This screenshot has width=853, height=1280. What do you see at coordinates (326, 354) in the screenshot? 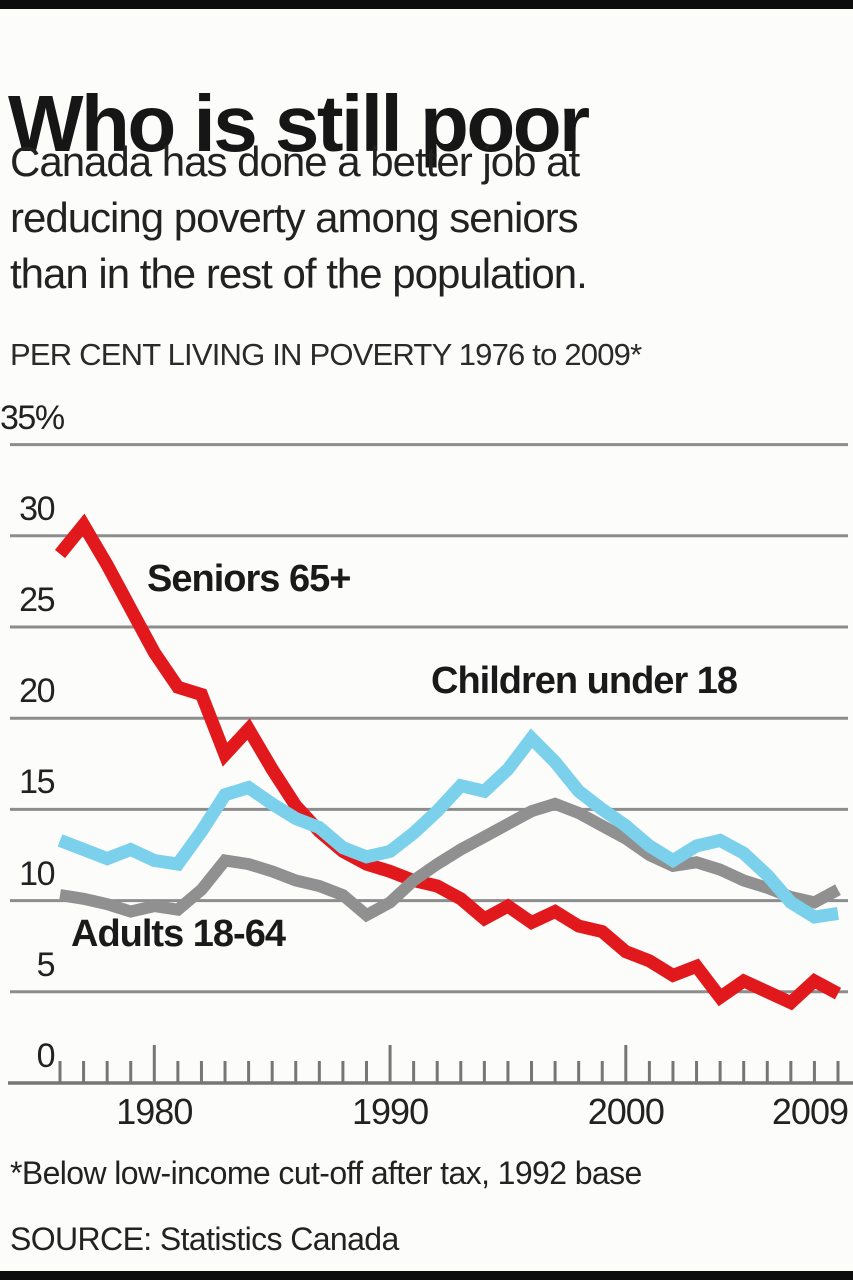
I see `chart-kicker: PER CENT LIVING IN POVERTY 1976 to 2009*` at bounding box center [326, 354].